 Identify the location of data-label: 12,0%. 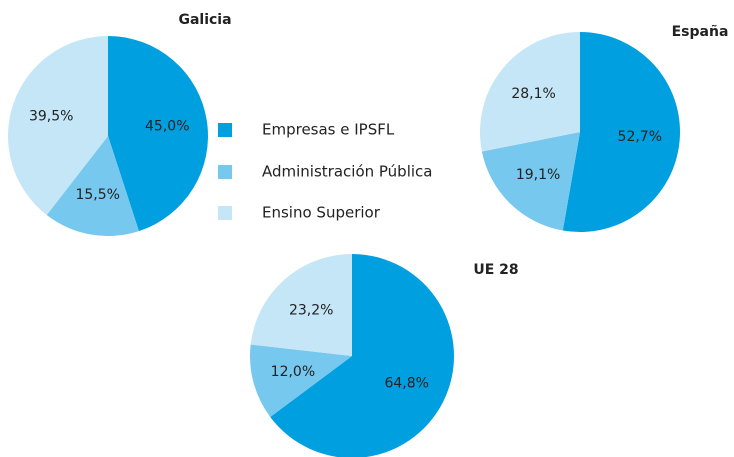
(293, 372).